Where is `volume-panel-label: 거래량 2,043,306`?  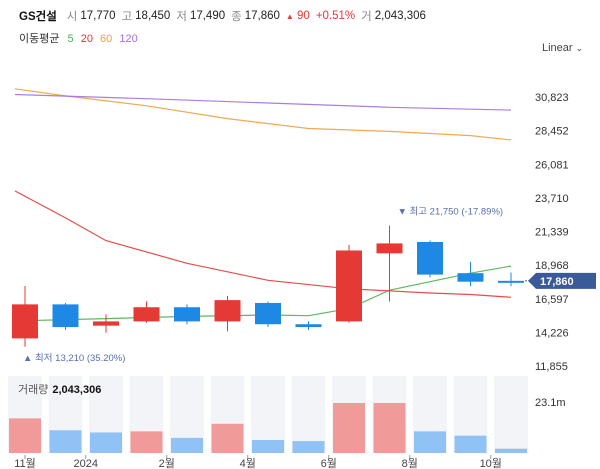
volume-panel-label: 거래량 2,043,306 is located at coordinates (59, 389).